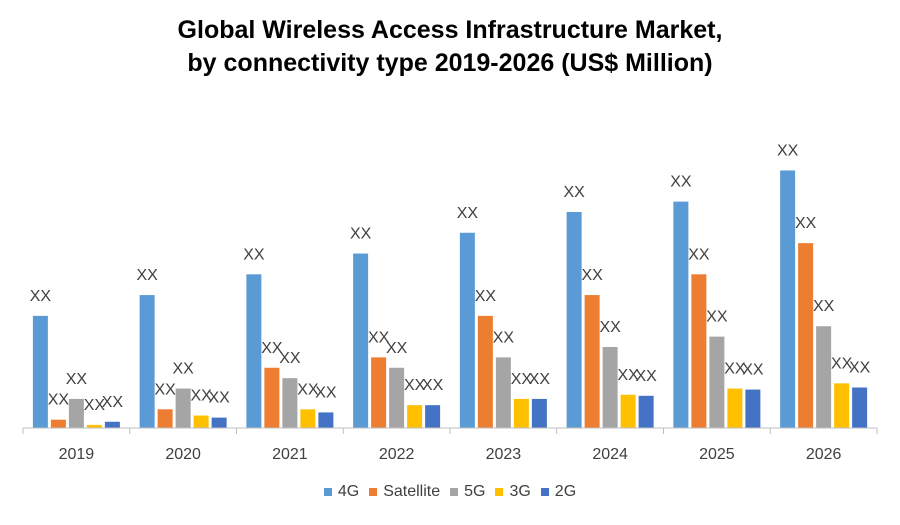 The width and height of the screenshot is (900, 525). Describe the element at coordinates (112, 424) in the screenshot. I see `bar-2g-2019` at that location.